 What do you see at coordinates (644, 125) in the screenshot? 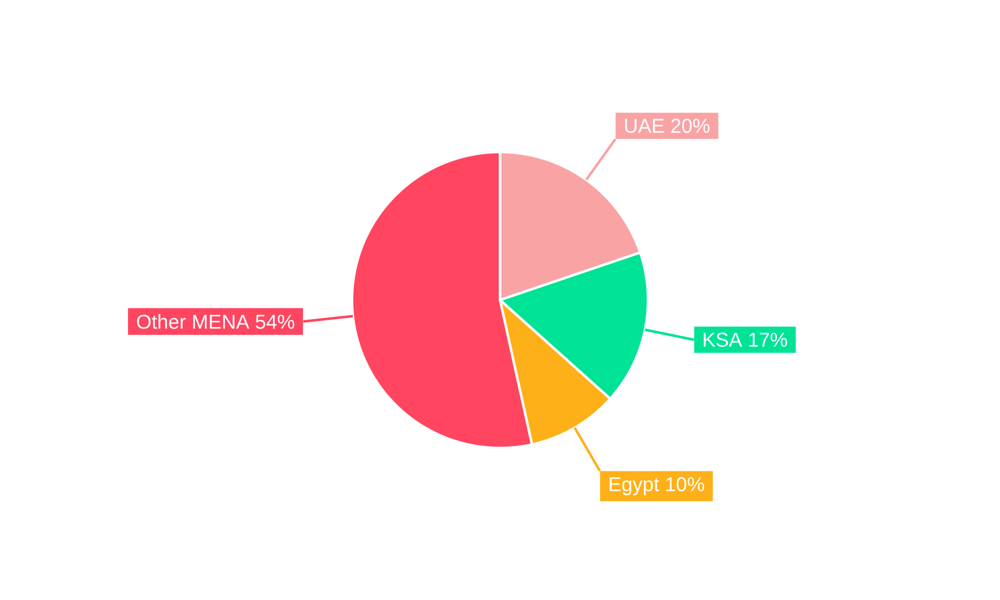
I see `slice-label: UAE` at bounding box center [644, 125].